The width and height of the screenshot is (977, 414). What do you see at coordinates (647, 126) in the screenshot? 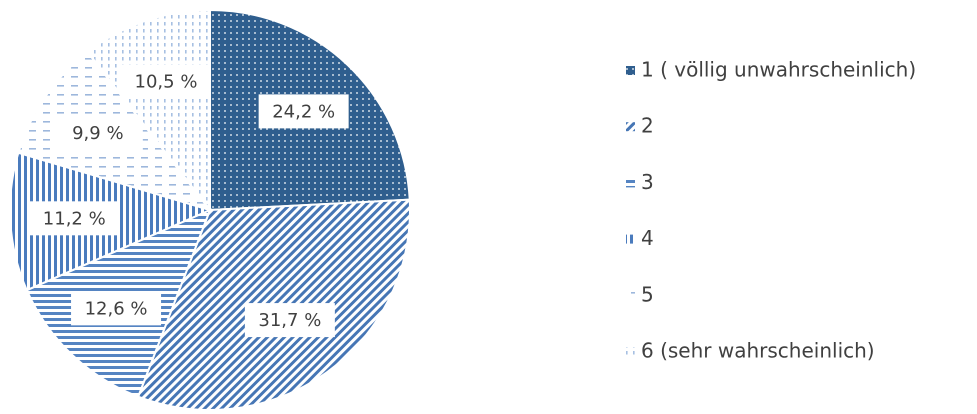
I see `legend-label: 2` at bounding box center [647, 126].